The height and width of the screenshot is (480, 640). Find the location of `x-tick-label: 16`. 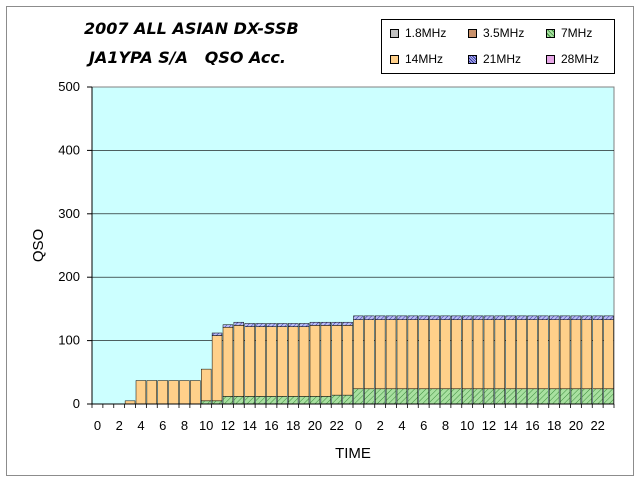

x-tick-label: 16 is located at coordinates (271, 425).